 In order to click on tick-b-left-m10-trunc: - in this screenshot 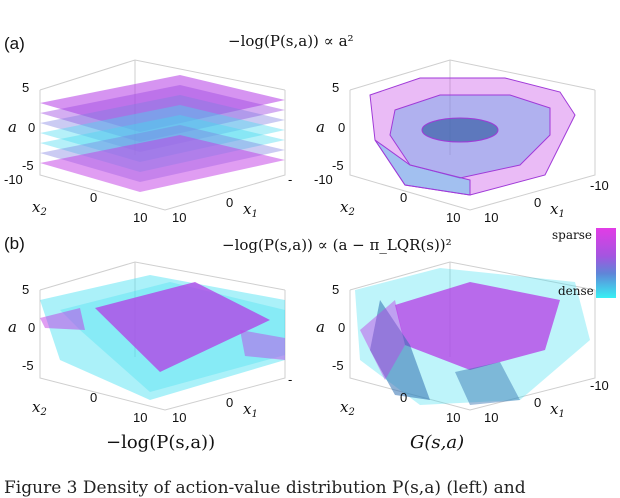, I will do `click(290, 379)`.